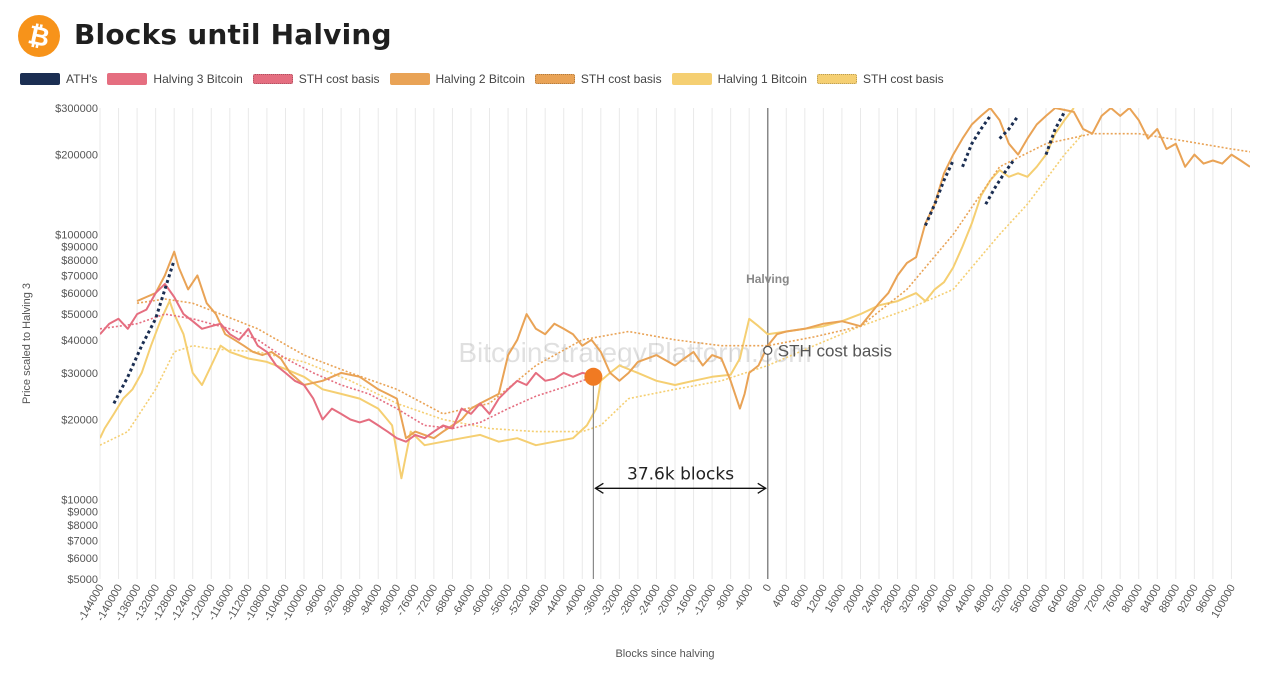  I want to click on series-line-sth-cost-basis-halving-3-, so click(347, 371).